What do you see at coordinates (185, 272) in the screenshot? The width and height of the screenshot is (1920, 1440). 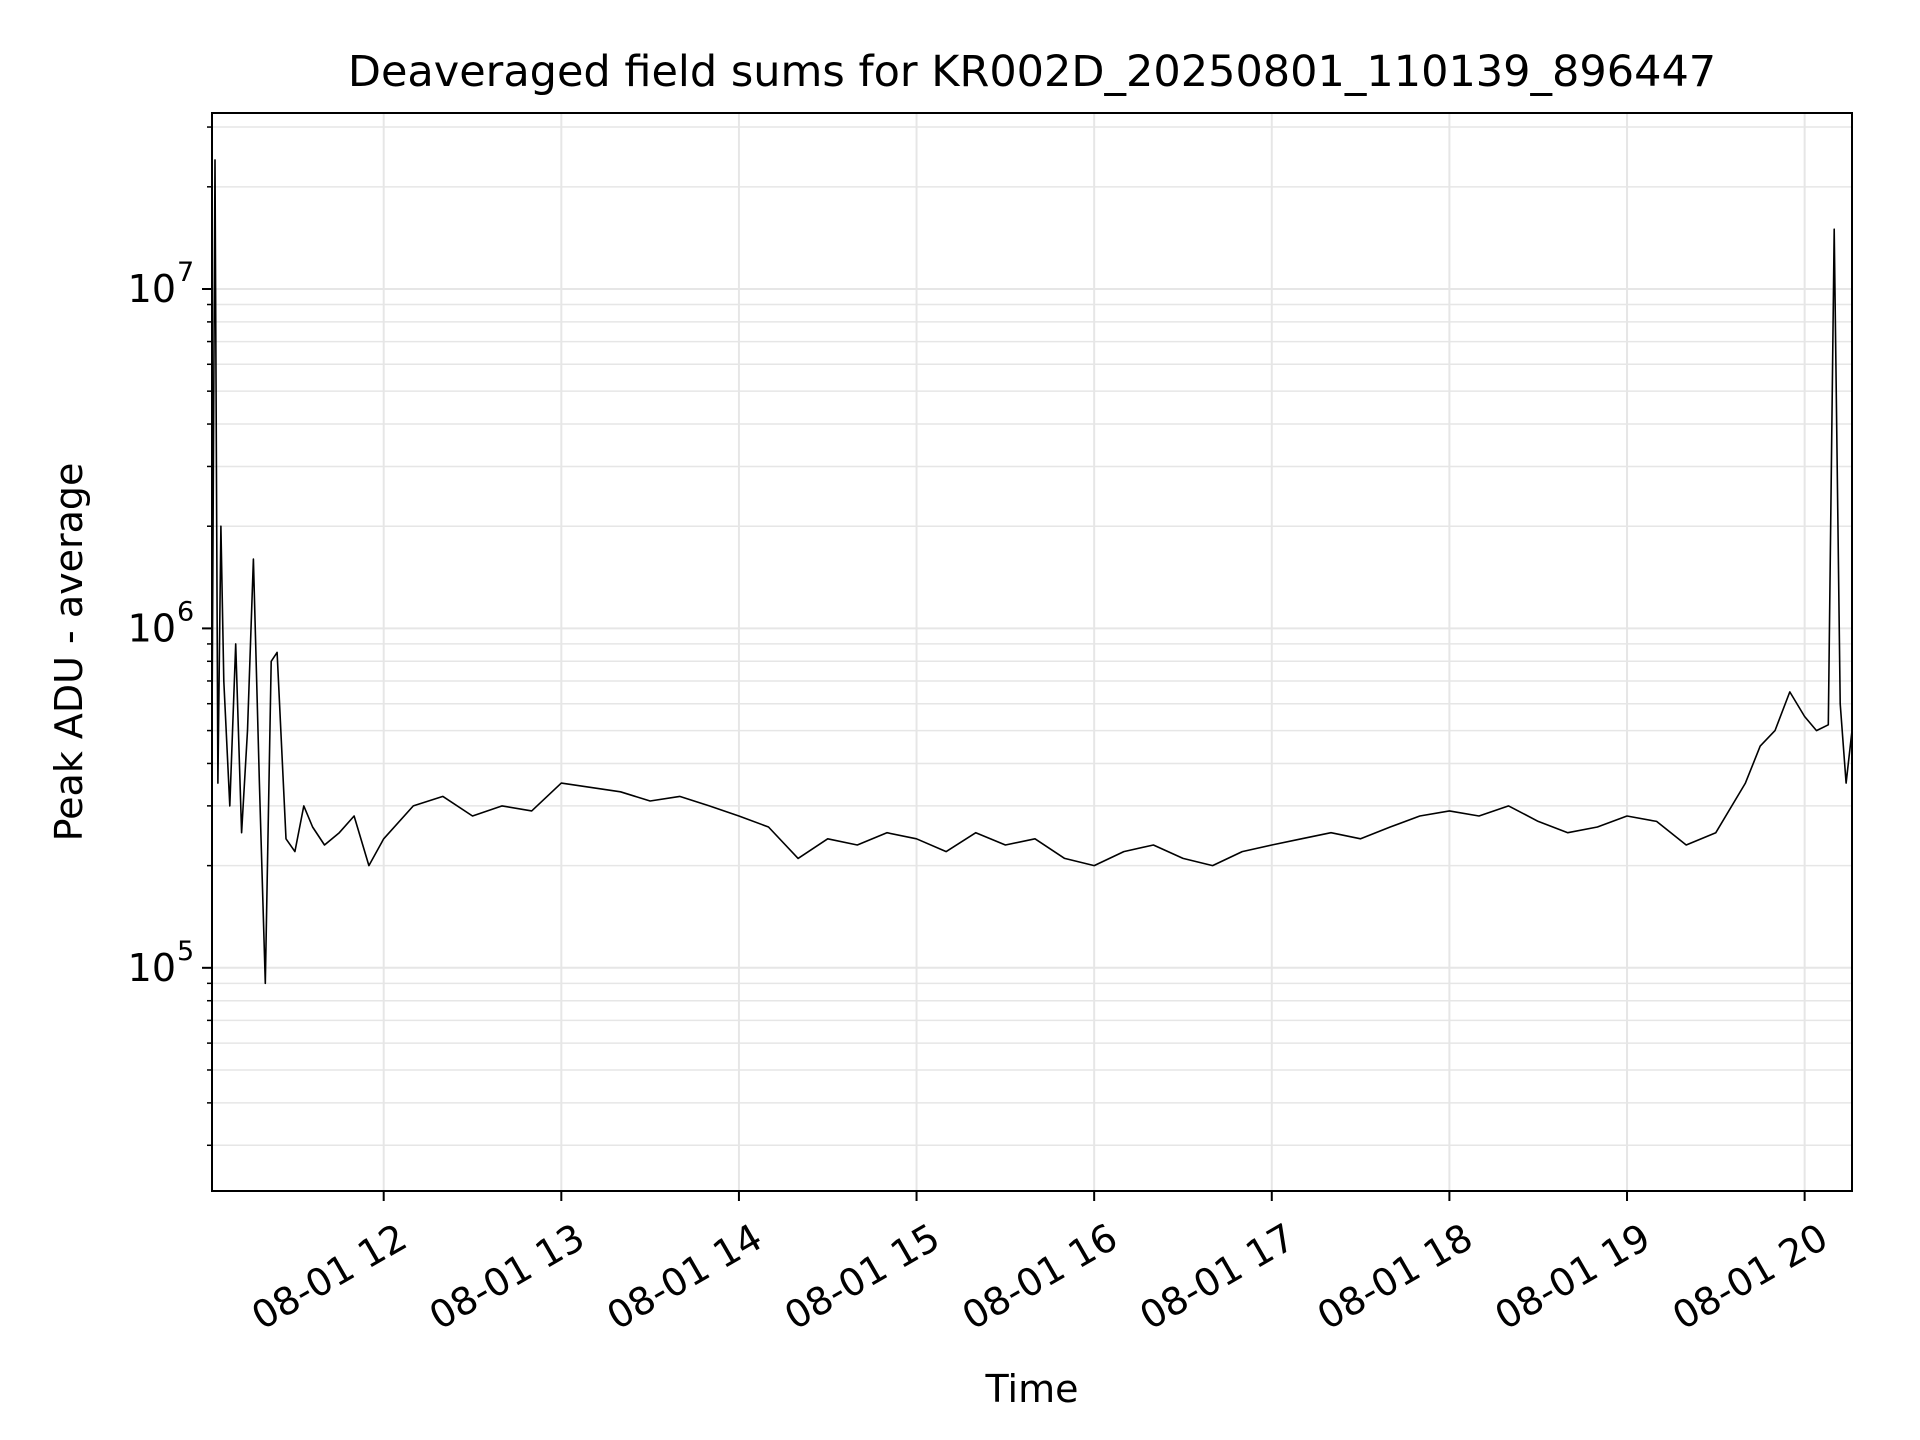 I see `y-tick-label-exponent: 7` at bounding box center [185, 272].